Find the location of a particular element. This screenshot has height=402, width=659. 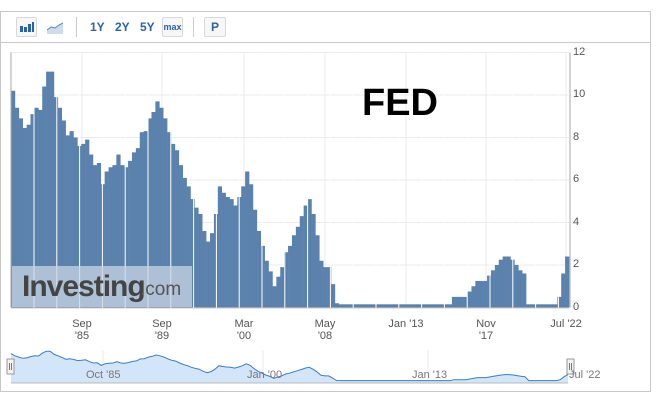

navigator-label: Jan '00 is located at coordinates (265, 375).